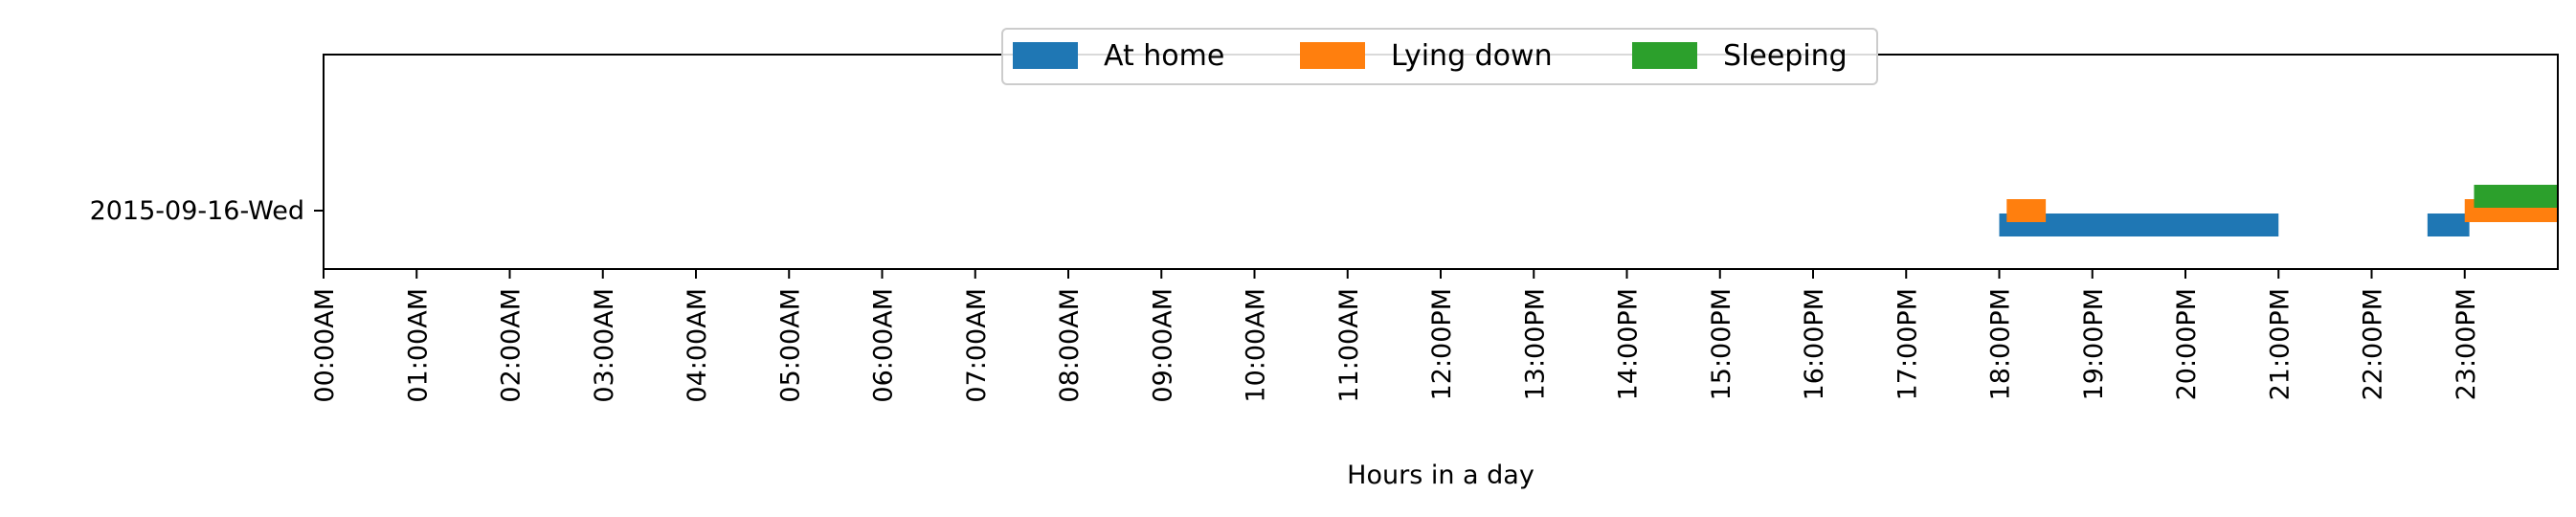 This screenshot has height=517, width=2576. Describe the element at coordinates (2467, 344) in the screenshot. I see `x-tick-label: 23:00PM` at that location.